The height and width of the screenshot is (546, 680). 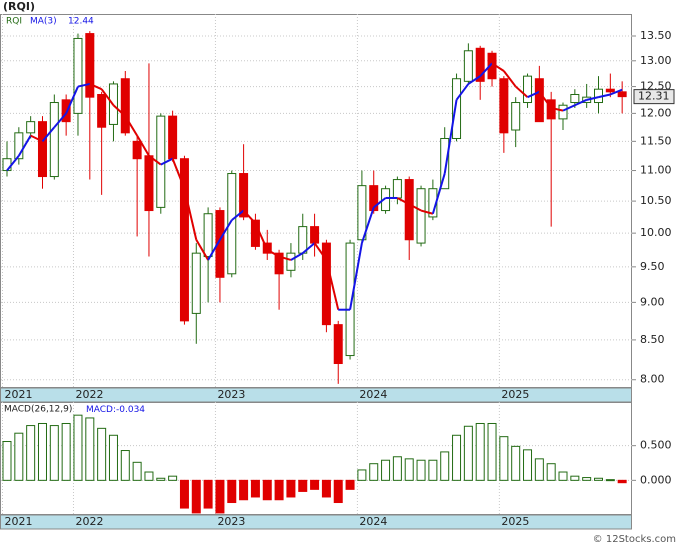 I want to click on year-band, so click(x=316, y=522).